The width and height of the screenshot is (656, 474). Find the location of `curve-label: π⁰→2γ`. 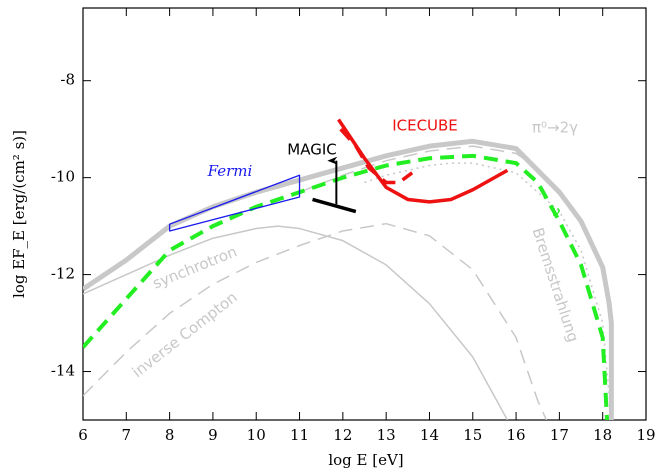

curve-label: π⁰→2γ is located at coordinates (555, 128).